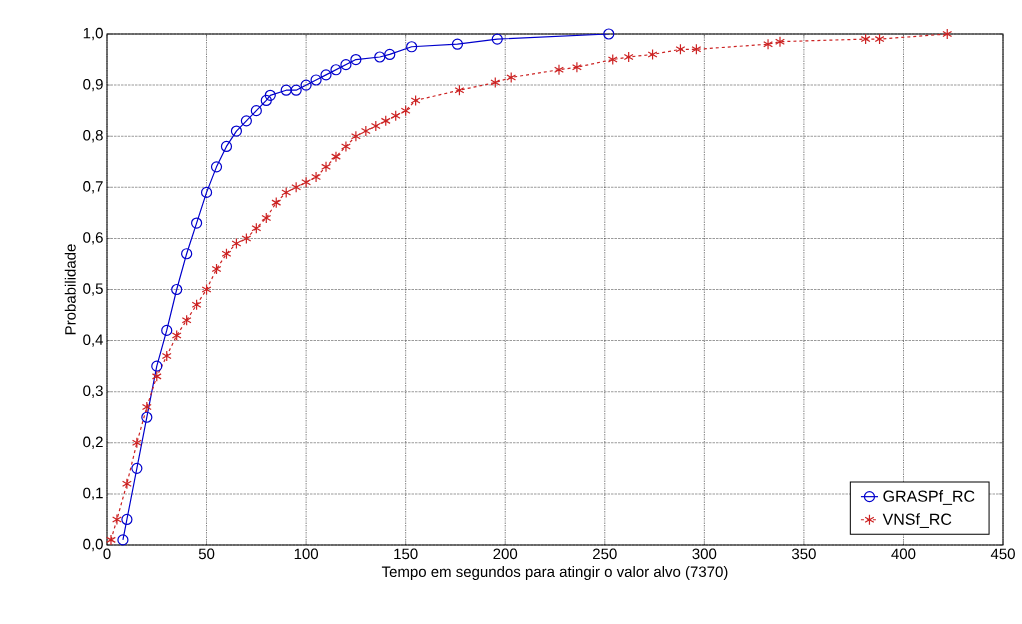  What do you see at coordinates (93, 187) in the screenshot?
I see `y-tick-label: 0,7` at bounding box center [93, 187].